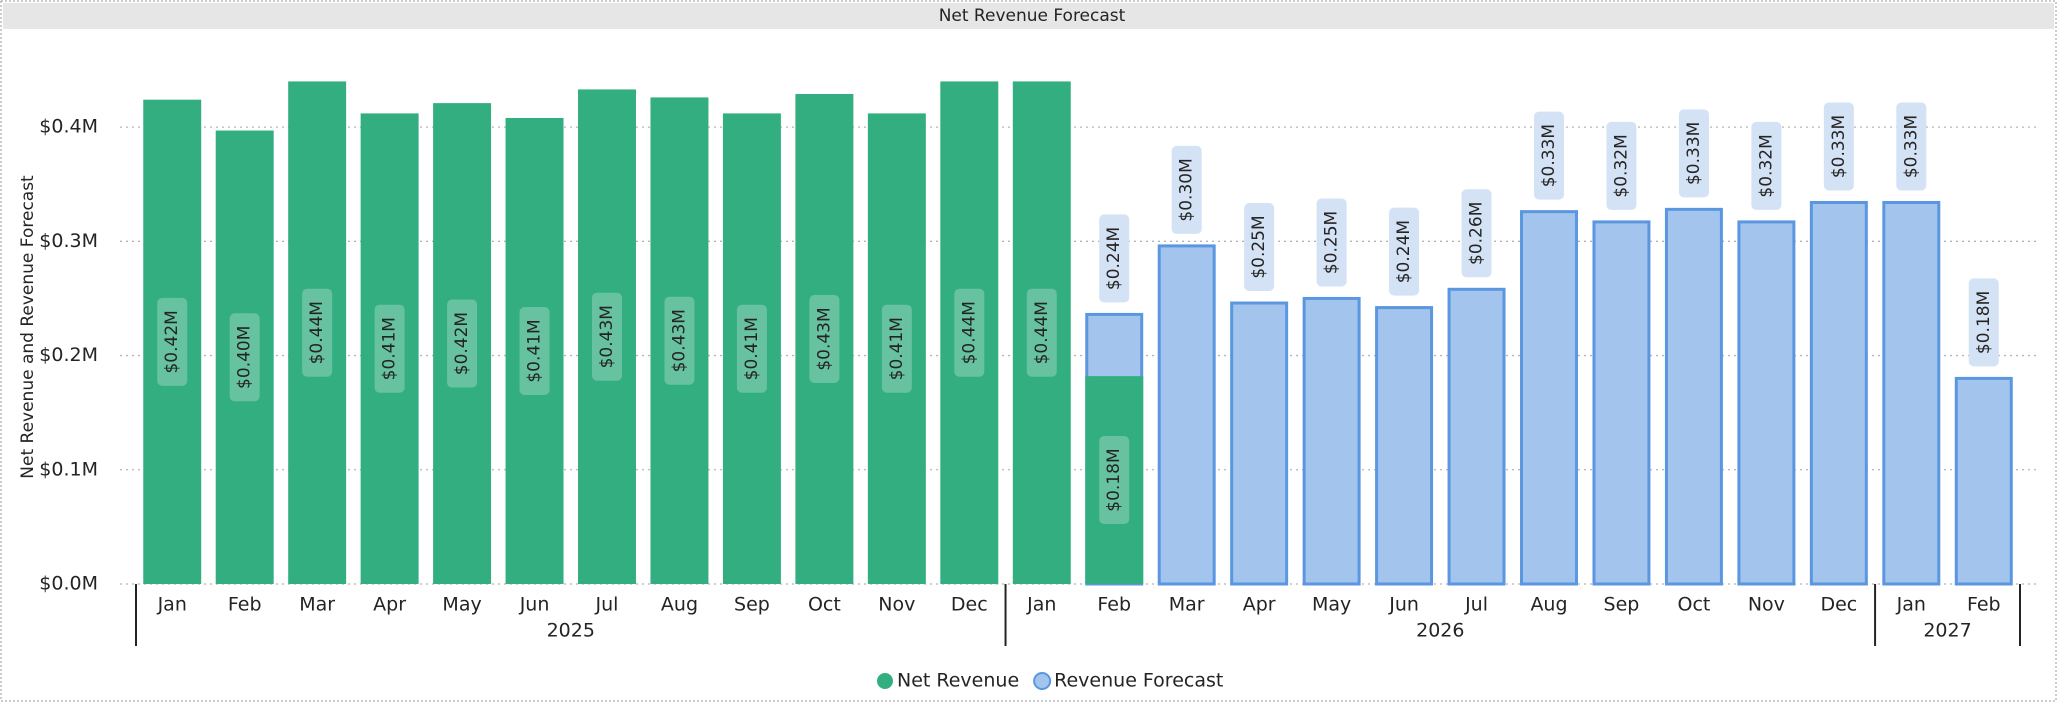 This screenshot has height=702, width=2057. Describe the element at coordinates (68, 355) in the screenshot. I see `y-tick-label: $0.2M` at that location.